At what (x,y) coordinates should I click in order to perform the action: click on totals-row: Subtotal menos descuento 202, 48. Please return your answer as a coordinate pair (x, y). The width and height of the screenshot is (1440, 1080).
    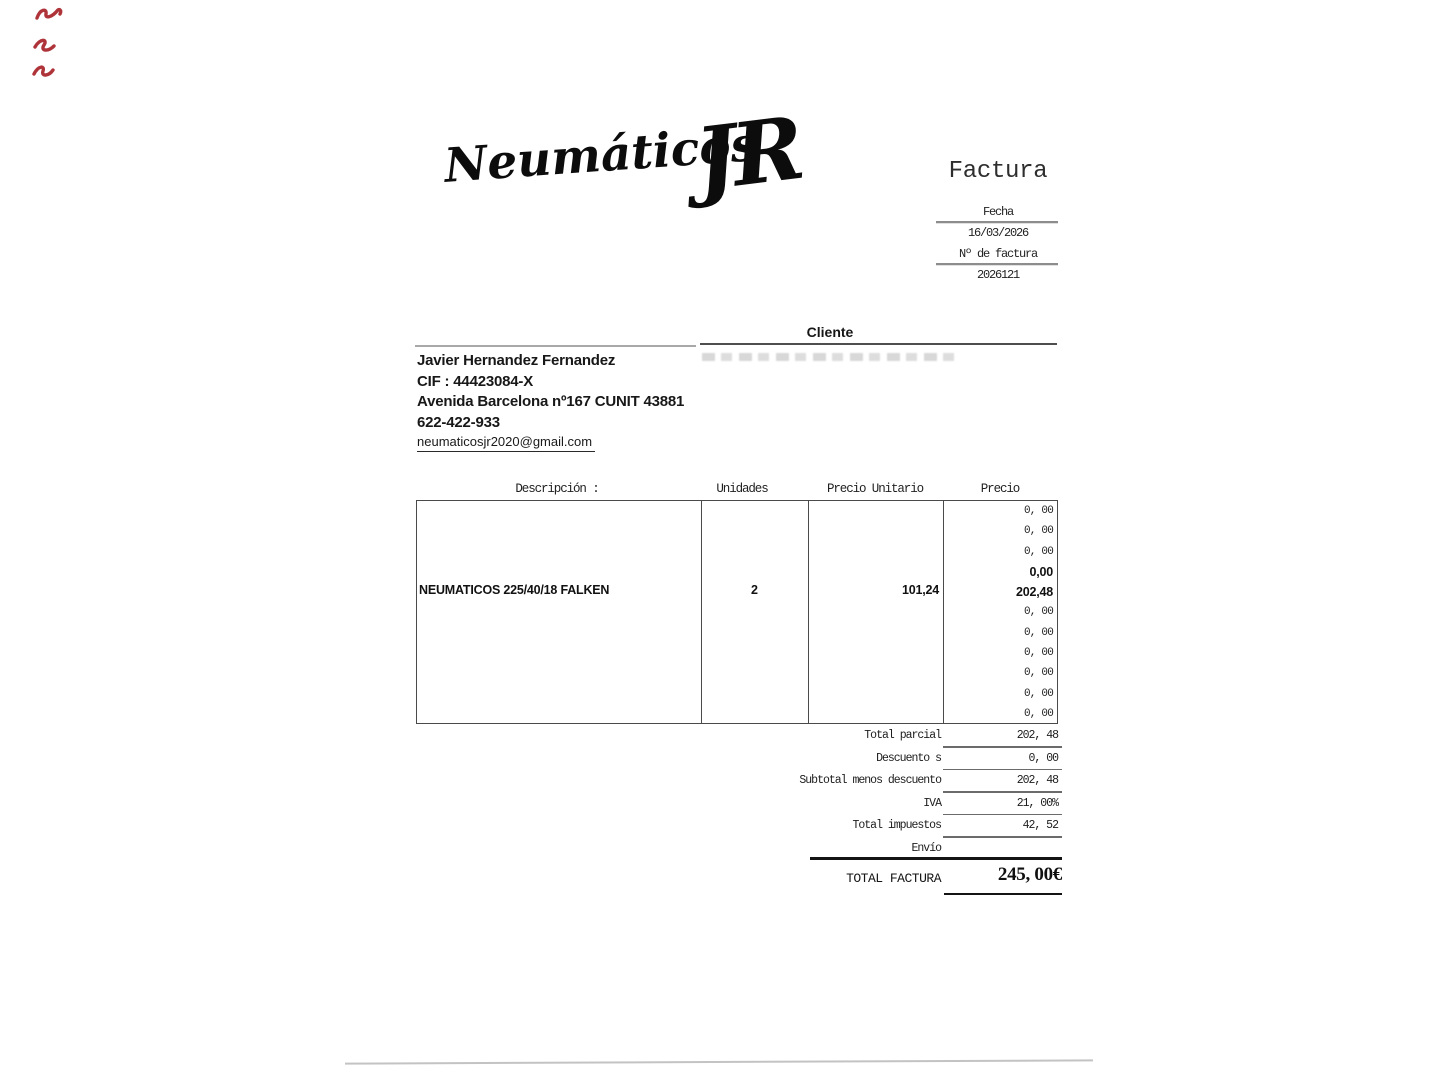
    Looking at the image, I should click on (831, 785).